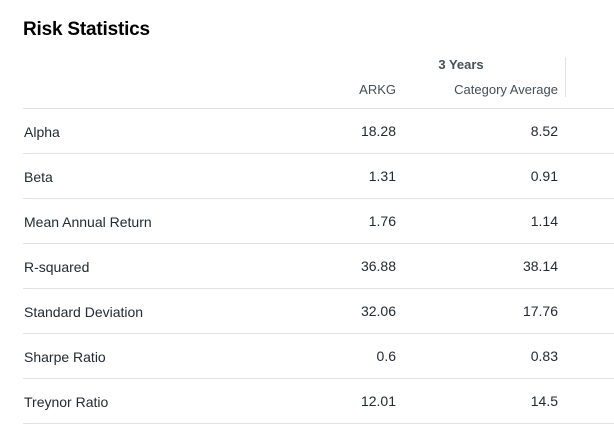 The image size is (614, 431). Describe the element at coordinates (544, 356) in the screenshot. I see `category-average-value: 0.83` at that location.